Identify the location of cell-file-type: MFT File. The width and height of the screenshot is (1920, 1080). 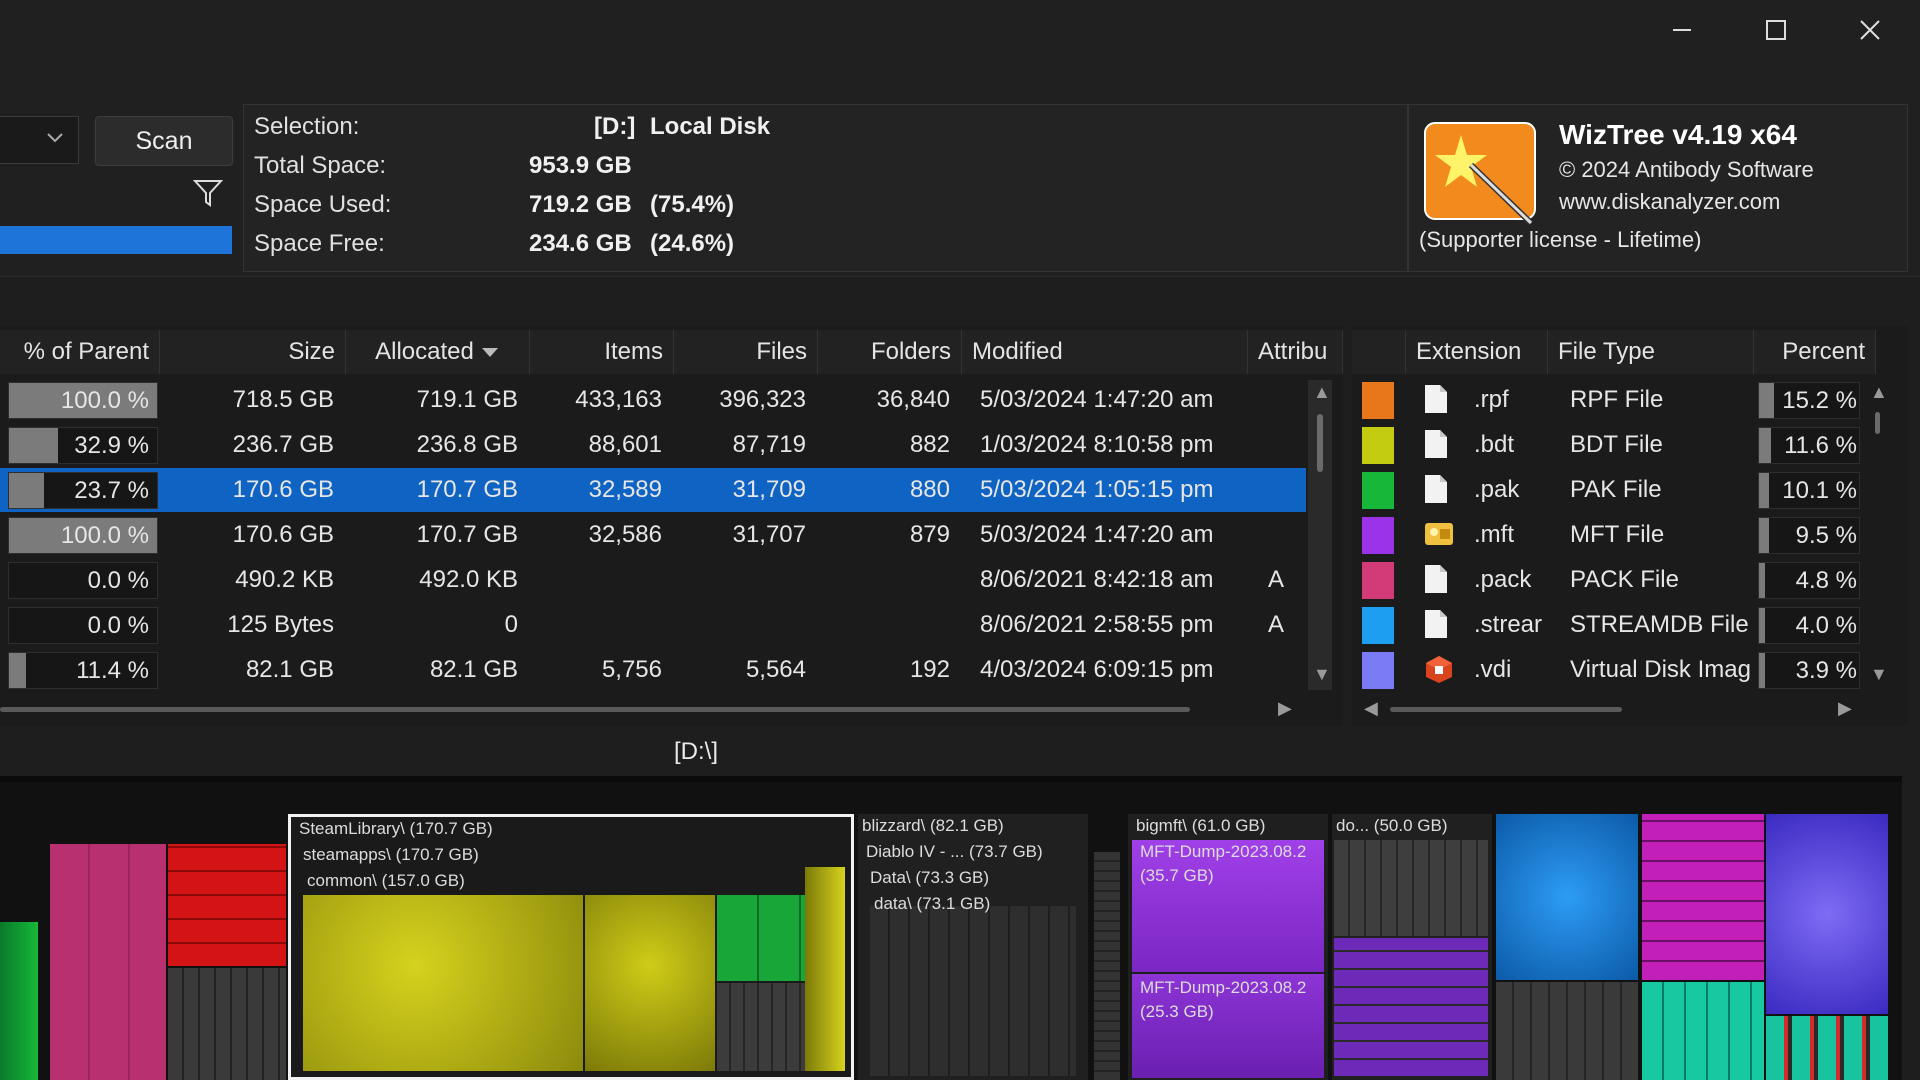
(1617, 534).